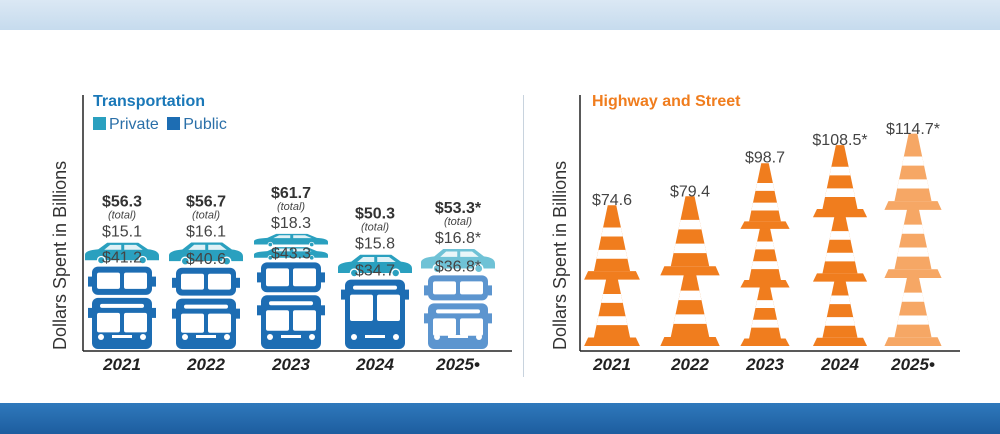  Describe the element at coordinates (839, 140) in the screenshot. I see `highway-value-label: $108.5*` at that location.